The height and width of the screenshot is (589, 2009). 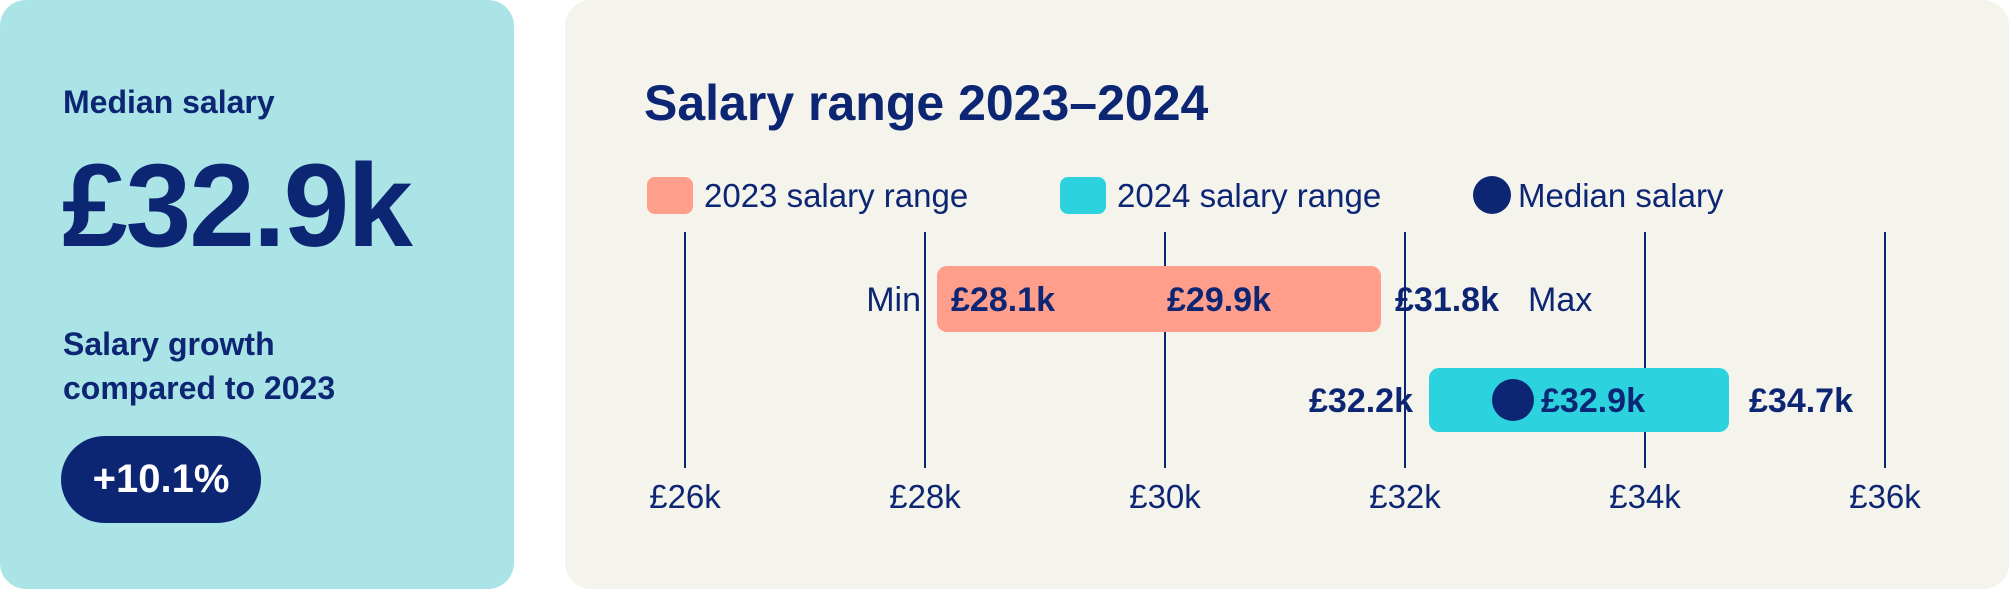 I want to click on legend-median-dot, so click(x=1492, y=195).